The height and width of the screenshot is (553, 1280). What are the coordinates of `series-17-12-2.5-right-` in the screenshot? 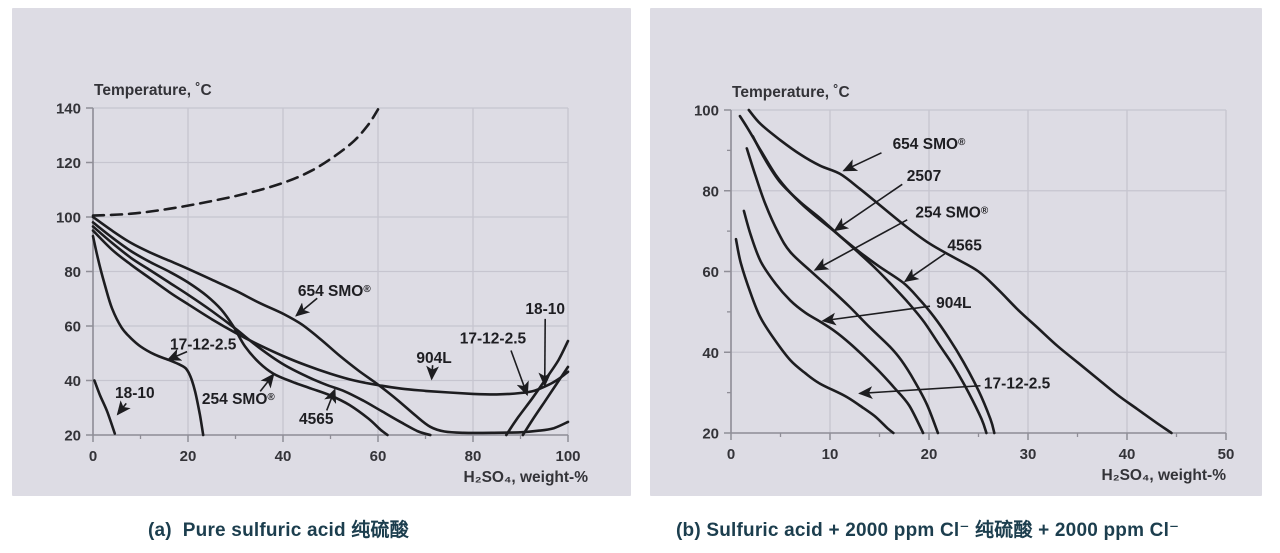 It's located at (537, 388).